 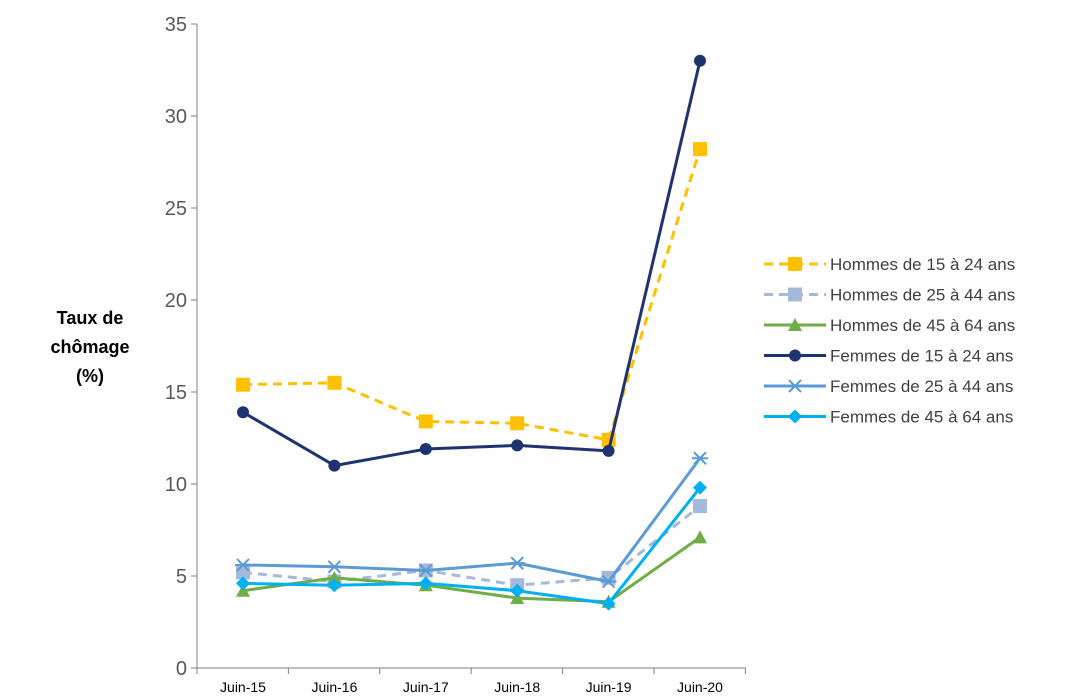 What do you see at coordinates (181, 669) in the screenshot?
I see `y-tick-label: 0` at bounding box center [181, 669].